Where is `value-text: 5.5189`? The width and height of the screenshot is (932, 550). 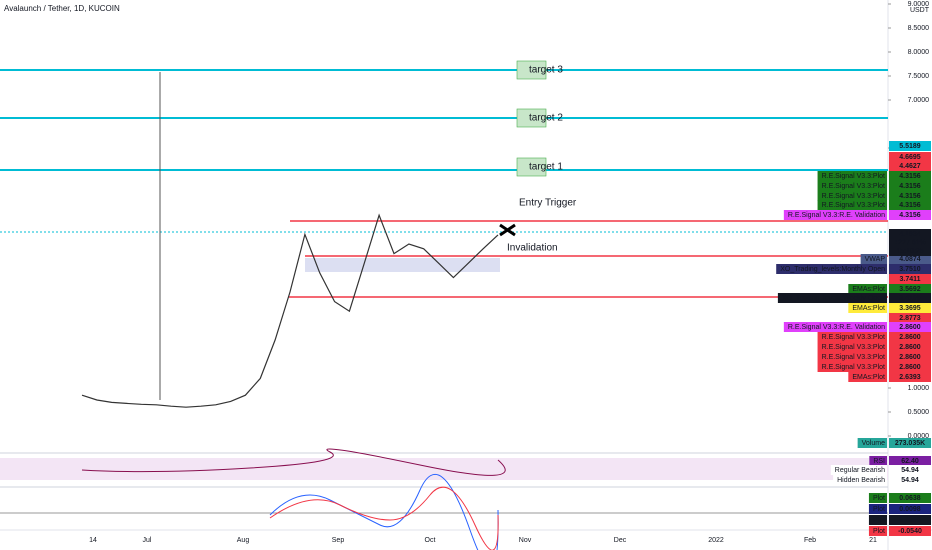 value-text: 5.5189 is located at coordinates (910, 146).